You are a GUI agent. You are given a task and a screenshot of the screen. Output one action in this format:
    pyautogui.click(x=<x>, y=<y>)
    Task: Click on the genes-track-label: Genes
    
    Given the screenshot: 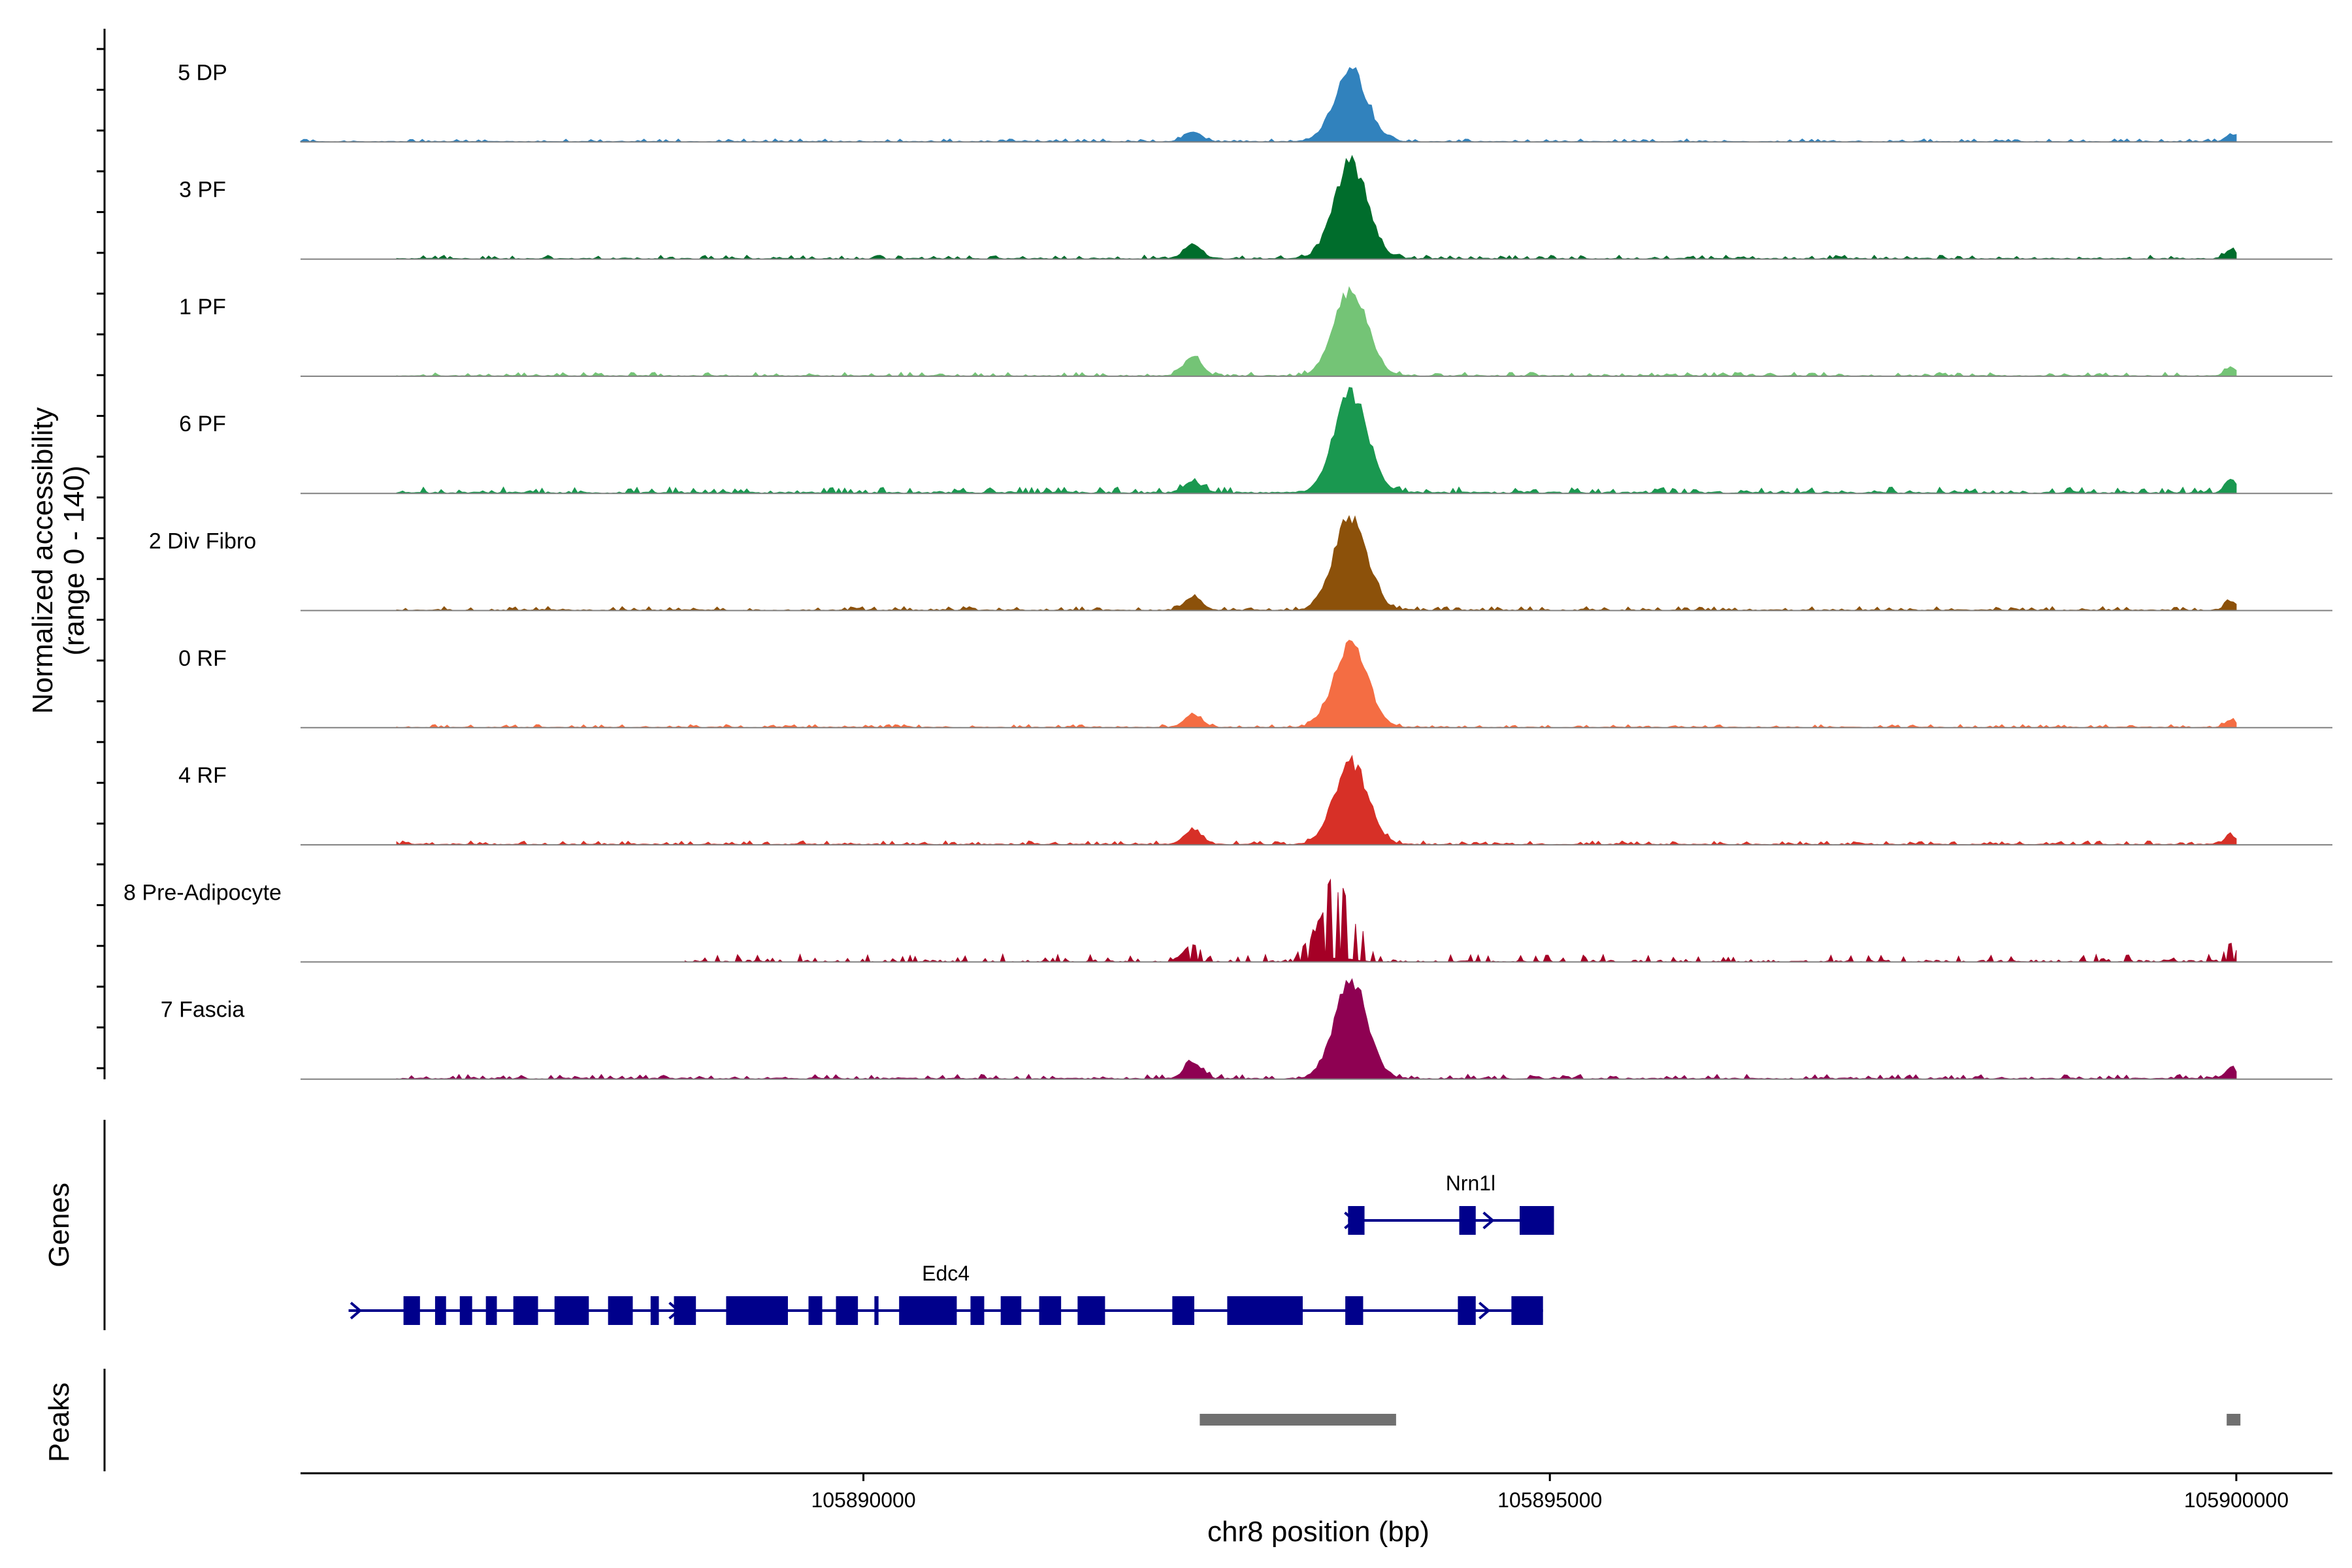 What is the action you would take?
    pyautogui.click(x=59, y=1225)
    